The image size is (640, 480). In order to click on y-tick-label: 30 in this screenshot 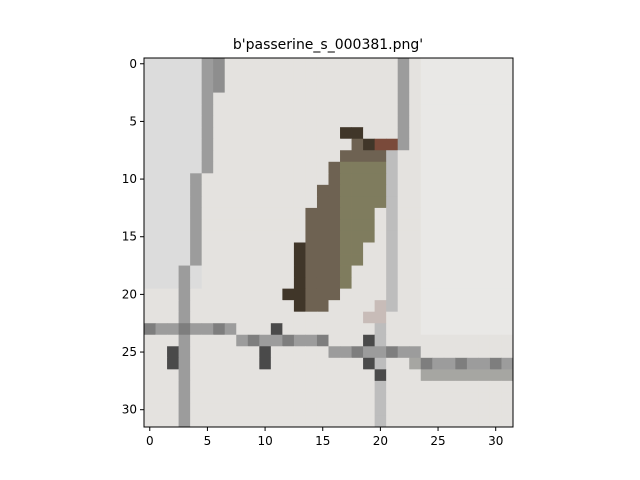, I will do `click(129, 410)`.